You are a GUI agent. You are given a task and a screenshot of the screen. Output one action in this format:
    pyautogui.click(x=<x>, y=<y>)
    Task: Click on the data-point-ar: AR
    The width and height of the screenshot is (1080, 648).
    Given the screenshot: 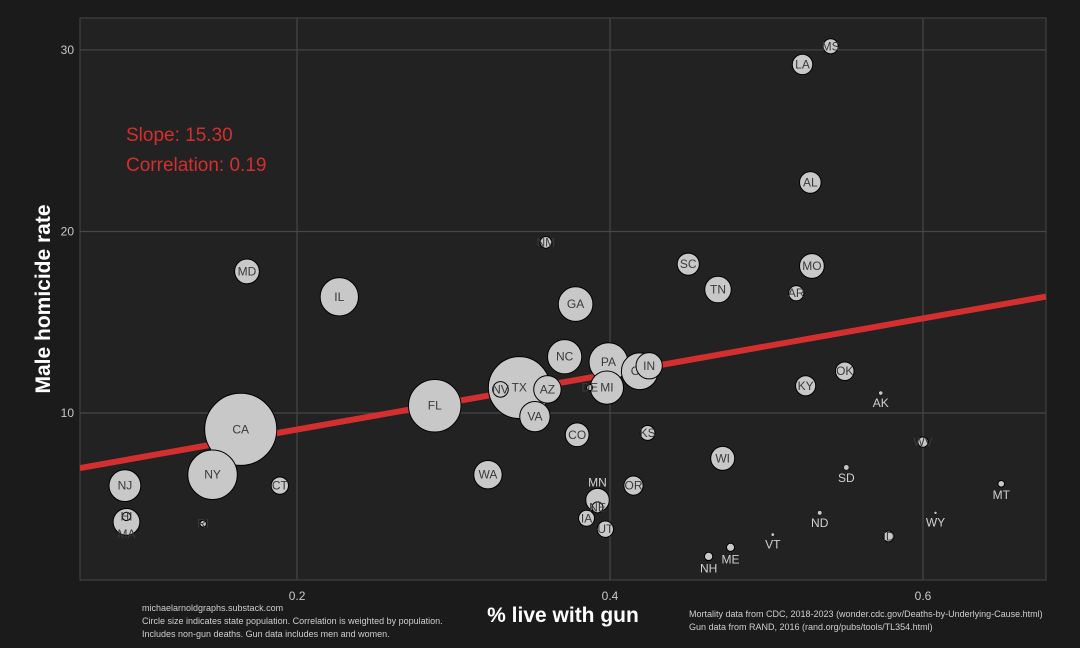 What is the action you would take?
    pyautogui.click(x=796, y=293)
    